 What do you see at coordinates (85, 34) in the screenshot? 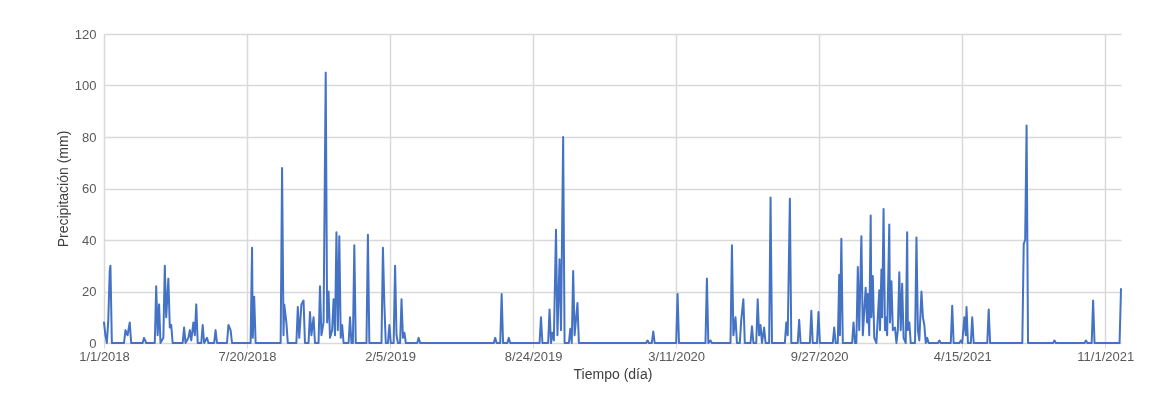
I see `y-tick-label: 120` at bounding box center [85, 34].